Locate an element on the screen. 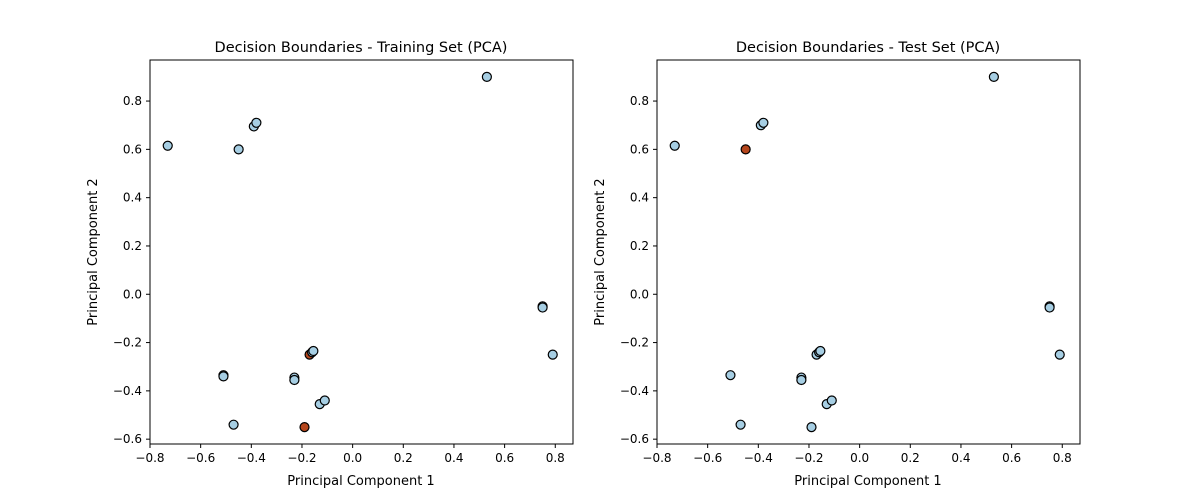  chart-title: Decision Boundaries - Test Set (PCA) is located at coordinates (868, 48).